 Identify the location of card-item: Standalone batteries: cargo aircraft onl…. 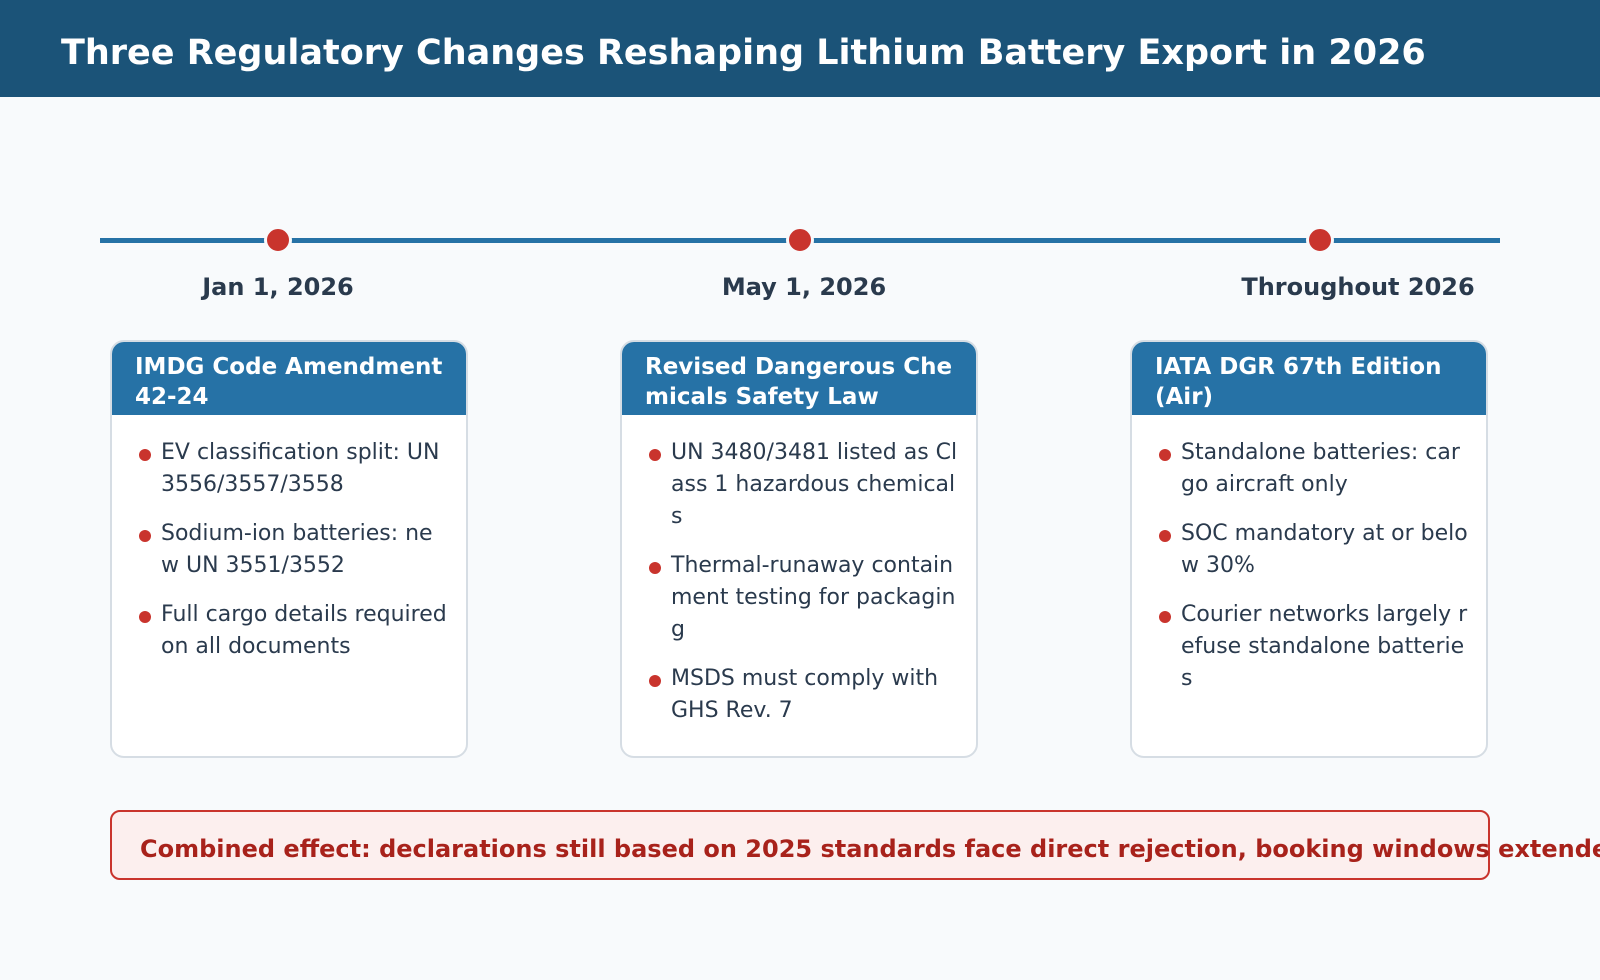
(1309, 469).